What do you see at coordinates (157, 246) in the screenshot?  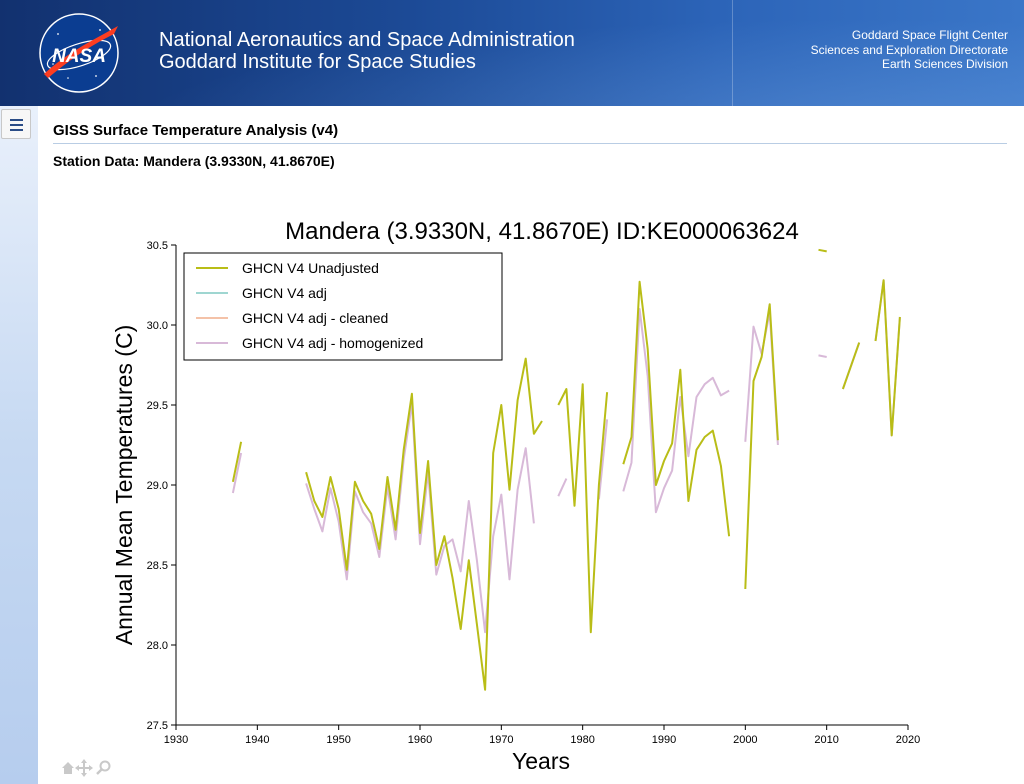 I see `y-tick-label: 30.5` at bounding box center [157, 246].